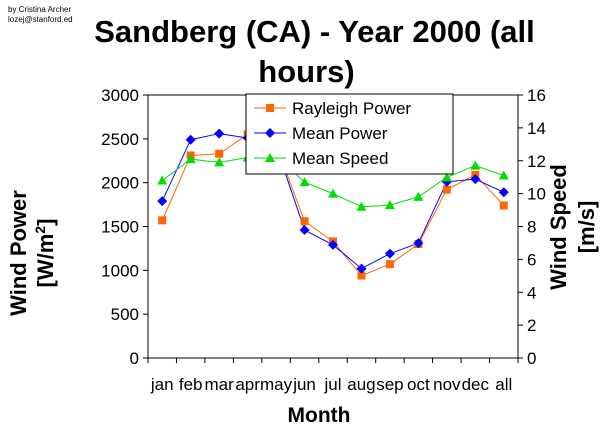 The width and height of the screenshot is (613, 442). What do you see at coordinates (333, 193) in the screenshot?
I see `series-2-point-jul` at bounding box center [333, 193].